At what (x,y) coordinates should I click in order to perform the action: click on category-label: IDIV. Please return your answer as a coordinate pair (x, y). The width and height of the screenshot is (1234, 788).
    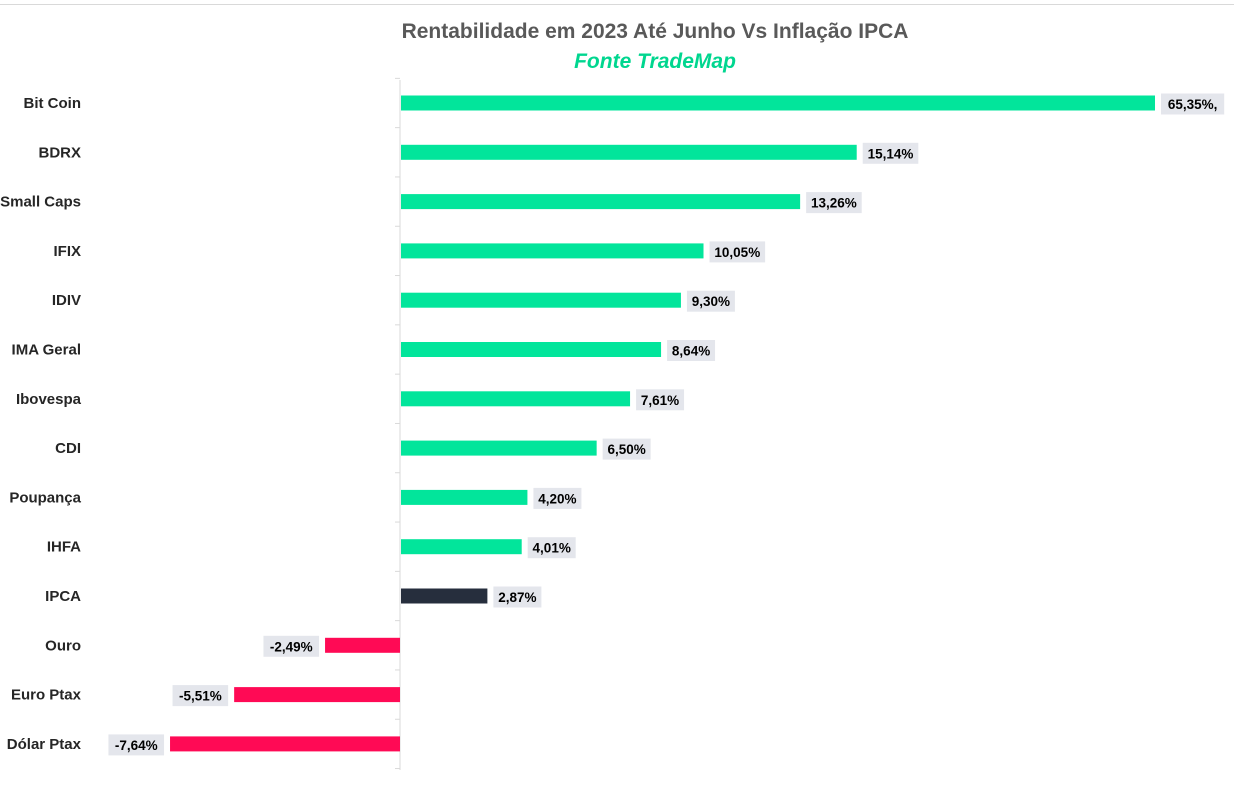
    Looking at the image, I should click on (66, 300).